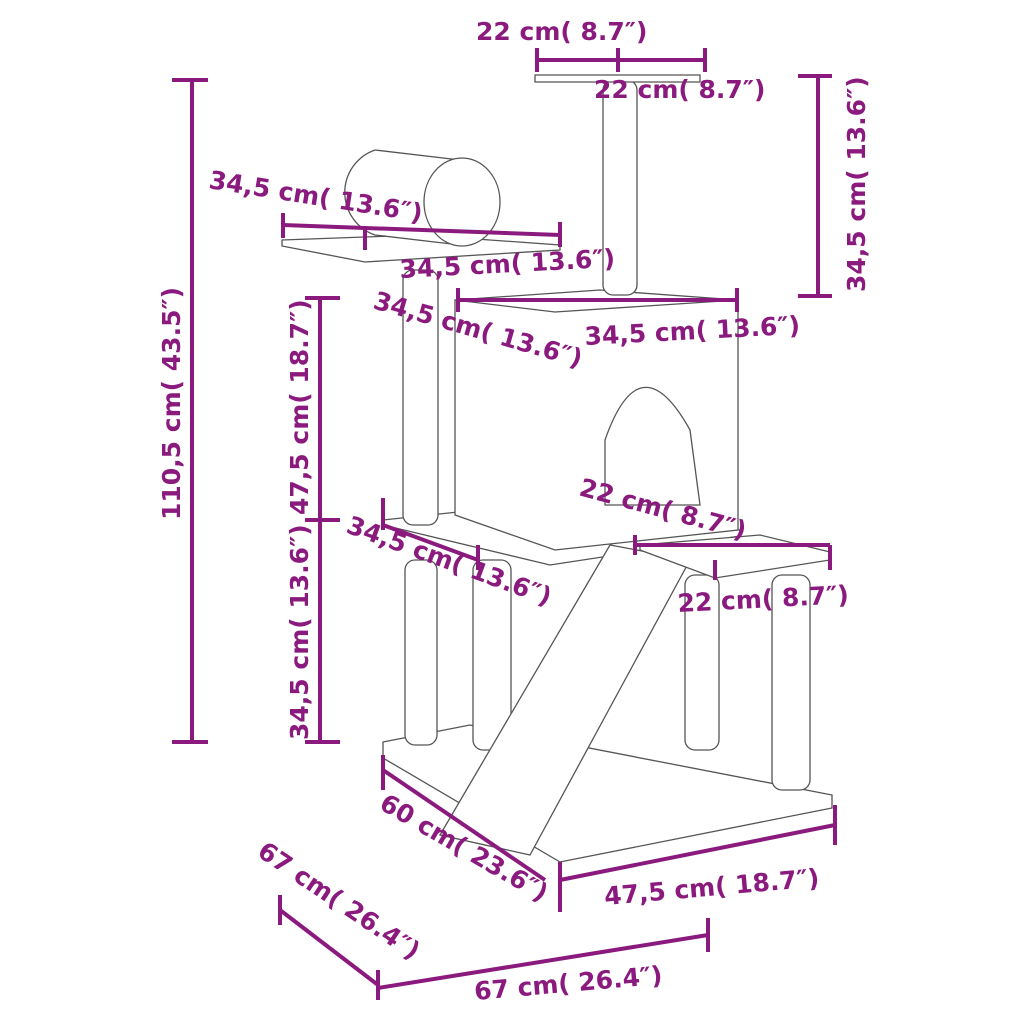 The image size is (1024, 1024). Describe the element at coordinates (652, 446) in the screenshot. I see `house-door` at that location.